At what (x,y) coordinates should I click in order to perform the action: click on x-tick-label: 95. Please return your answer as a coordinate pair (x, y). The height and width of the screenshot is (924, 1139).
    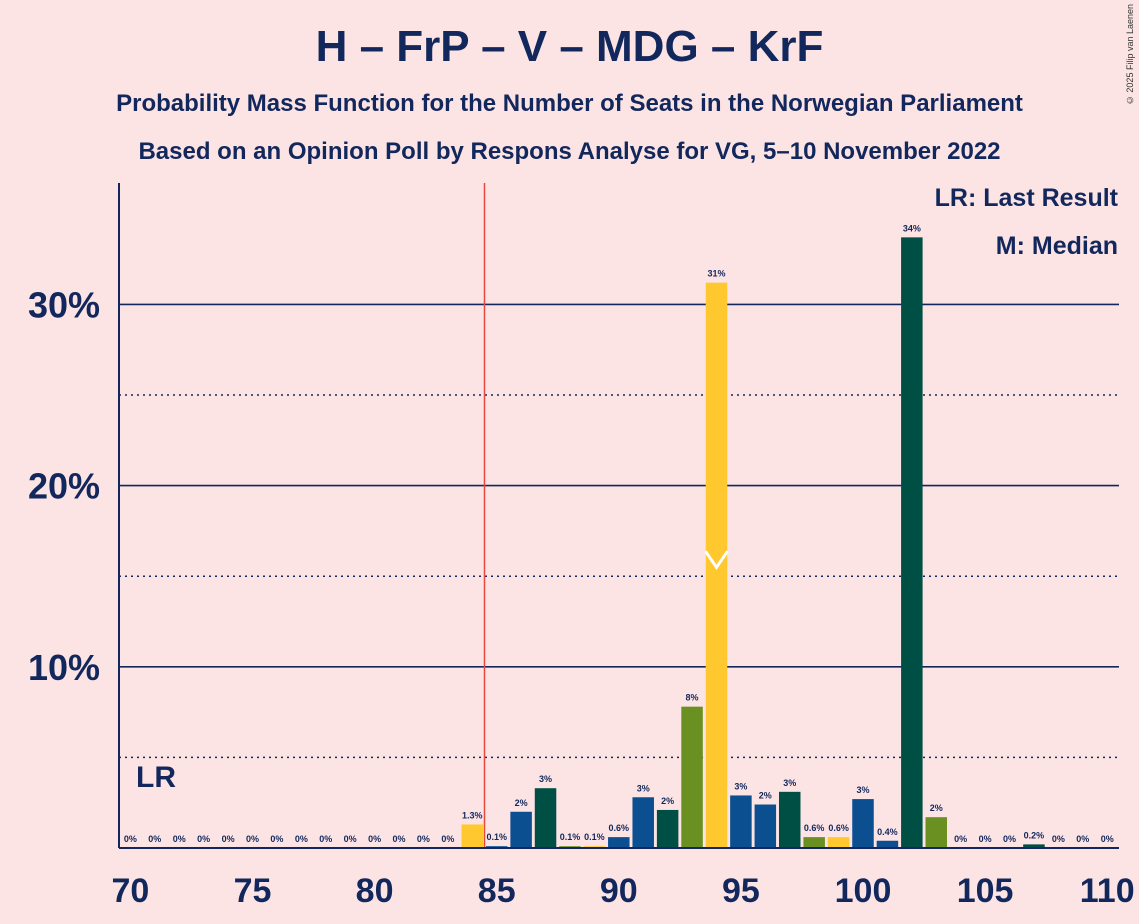
    Looking at the image, I should click on (741, 891).